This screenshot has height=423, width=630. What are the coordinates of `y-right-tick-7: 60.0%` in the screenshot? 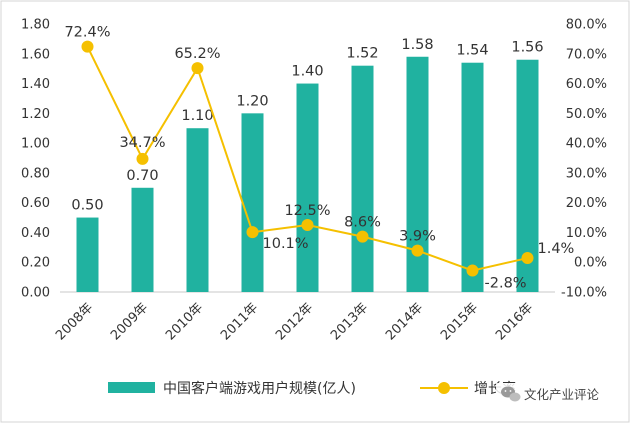 It's located at (586, 84).